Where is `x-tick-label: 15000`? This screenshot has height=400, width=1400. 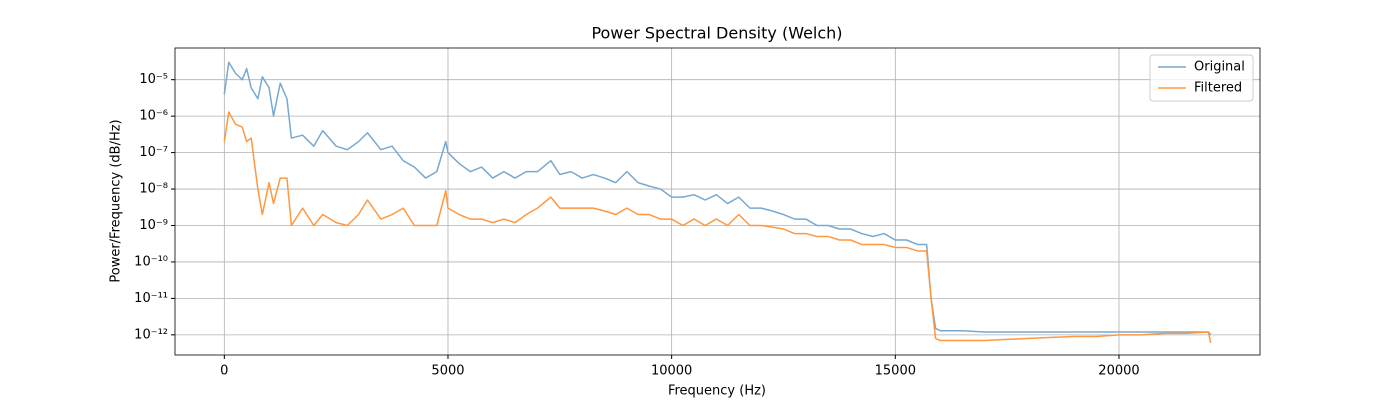
x-tick-label: 15000 is located at coordinates (895, 371).